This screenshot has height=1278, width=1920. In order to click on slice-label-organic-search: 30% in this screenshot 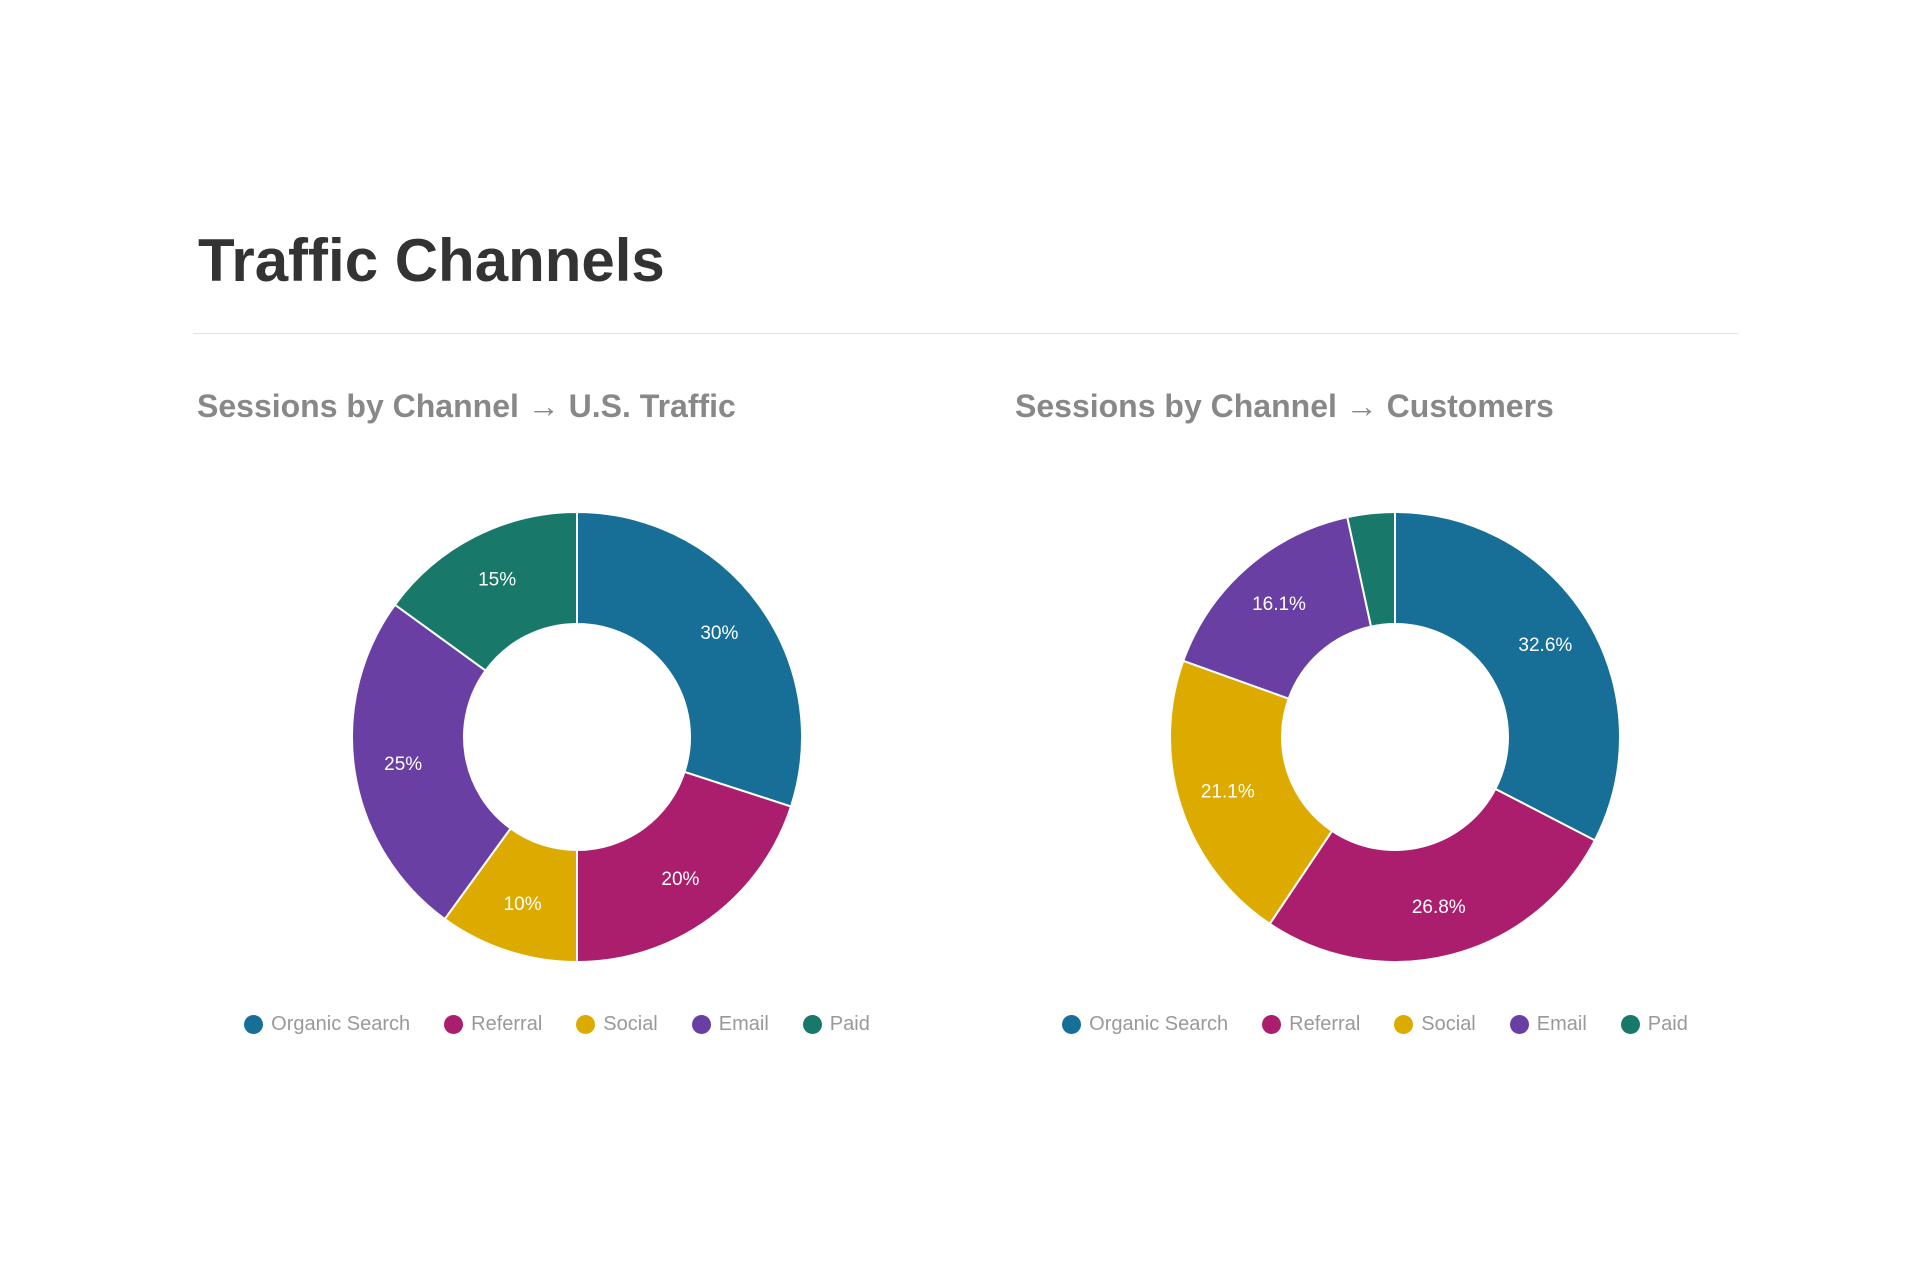, I will do `click(719, 633)`.